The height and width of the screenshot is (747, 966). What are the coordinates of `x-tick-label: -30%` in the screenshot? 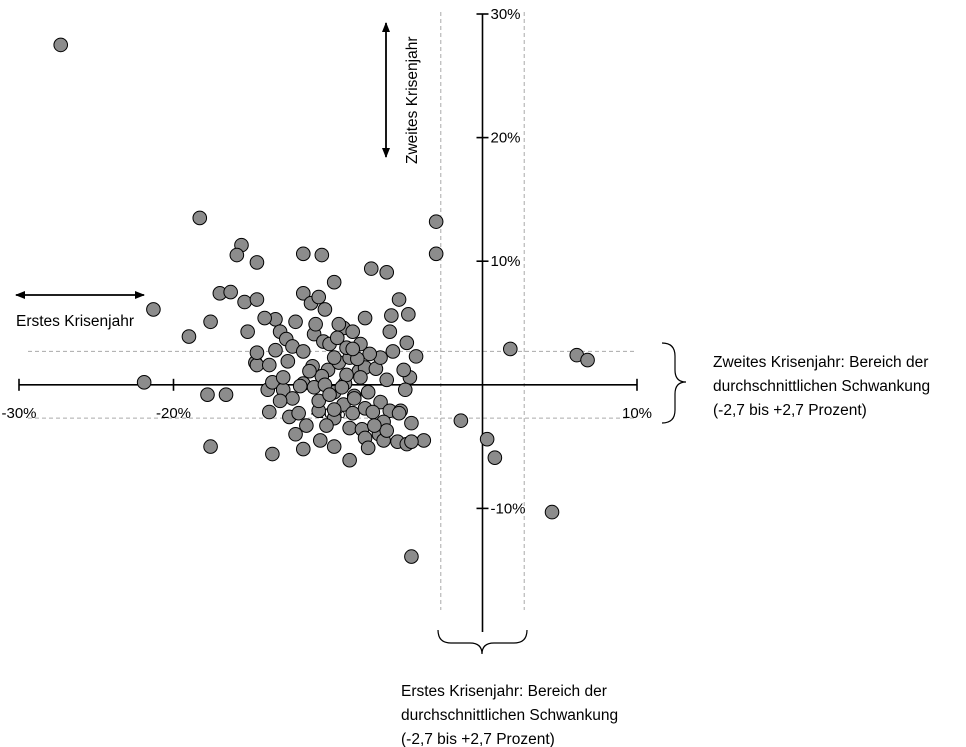 It's located at (18, 413).